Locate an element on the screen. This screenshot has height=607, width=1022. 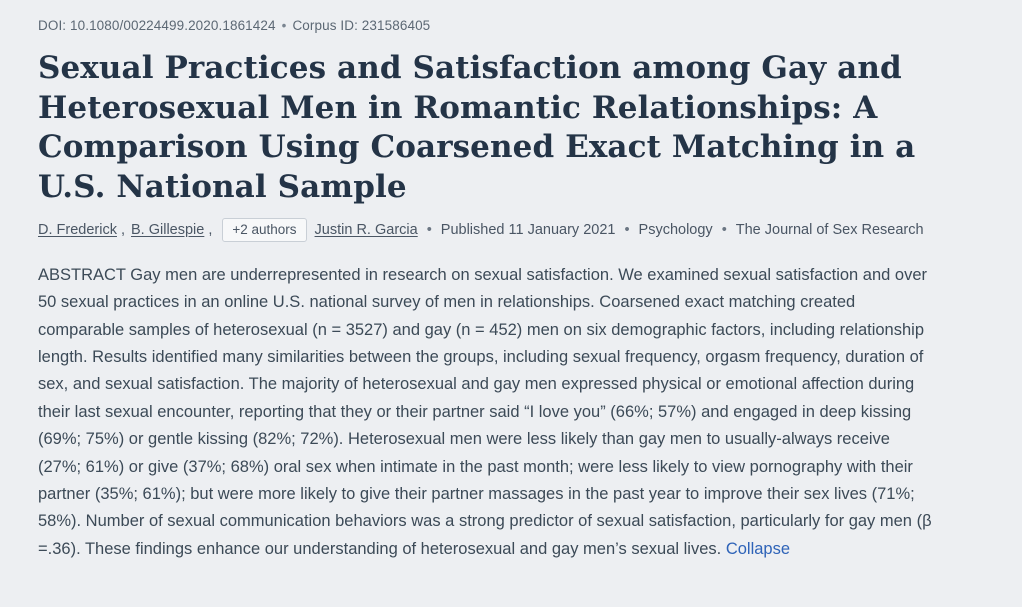
author-link-2: B. Gillespie is located at coordinates (168, 229).